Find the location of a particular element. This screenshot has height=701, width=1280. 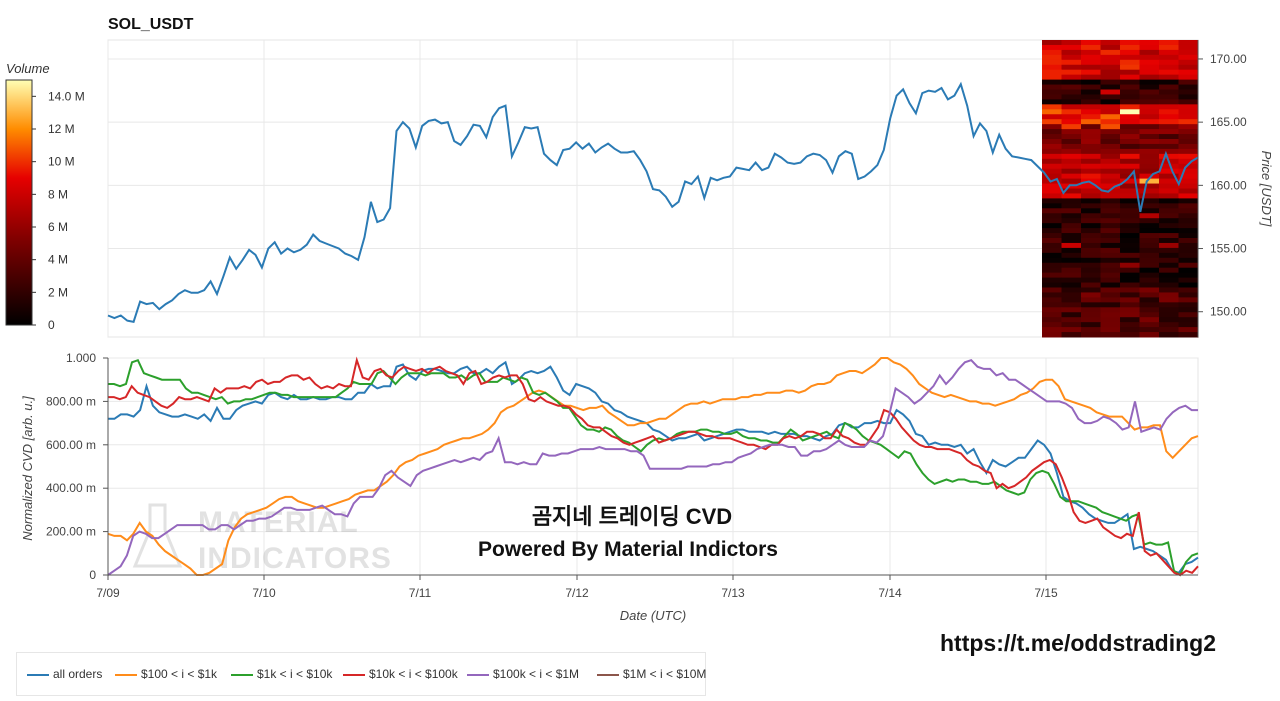

price-axis-label: Price [USDT] is located at coordinates (1266, 189).